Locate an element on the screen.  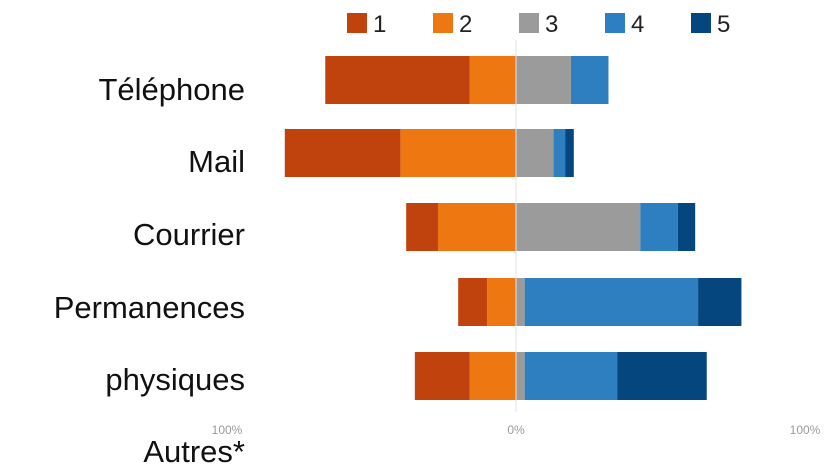
legend-label: 4 is located at coordinates (637, 24).